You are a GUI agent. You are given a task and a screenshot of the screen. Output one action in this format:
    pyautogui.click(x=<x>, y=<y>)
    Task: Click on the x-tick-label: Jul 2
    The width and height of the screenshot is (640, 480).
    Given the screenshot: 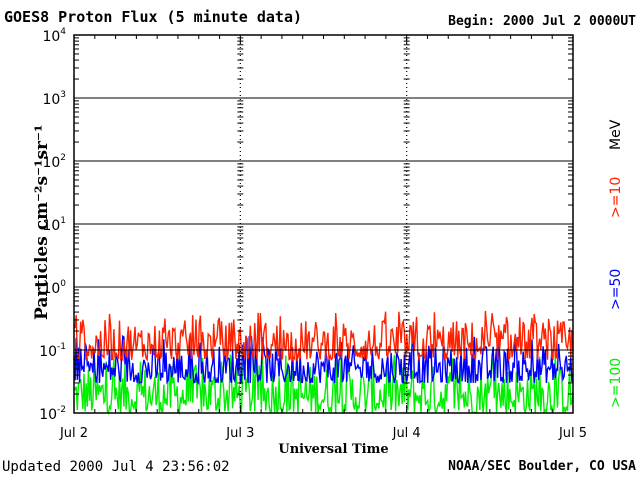 What is the action you would take?
    pyautogui.click(x=73, y=433)
    